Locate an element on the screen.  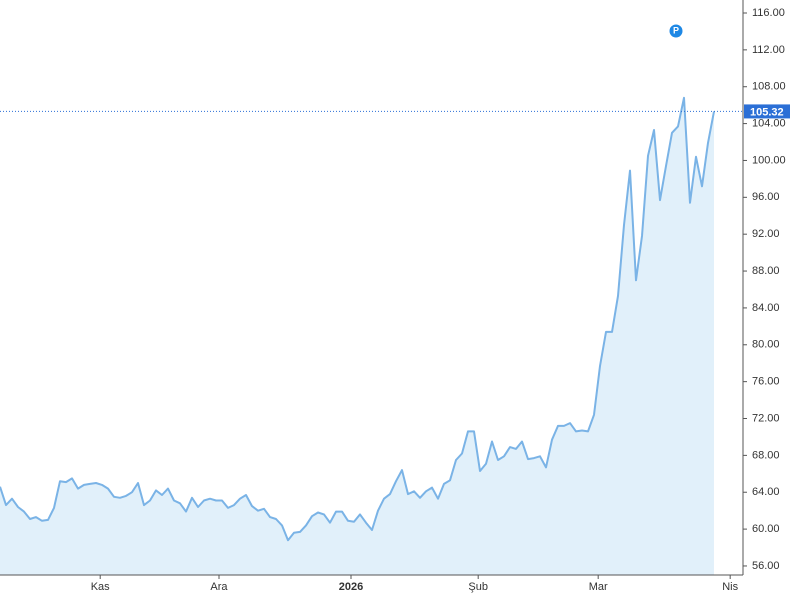
y-tick-label: 60.00 is located at coordinates (766, 529).